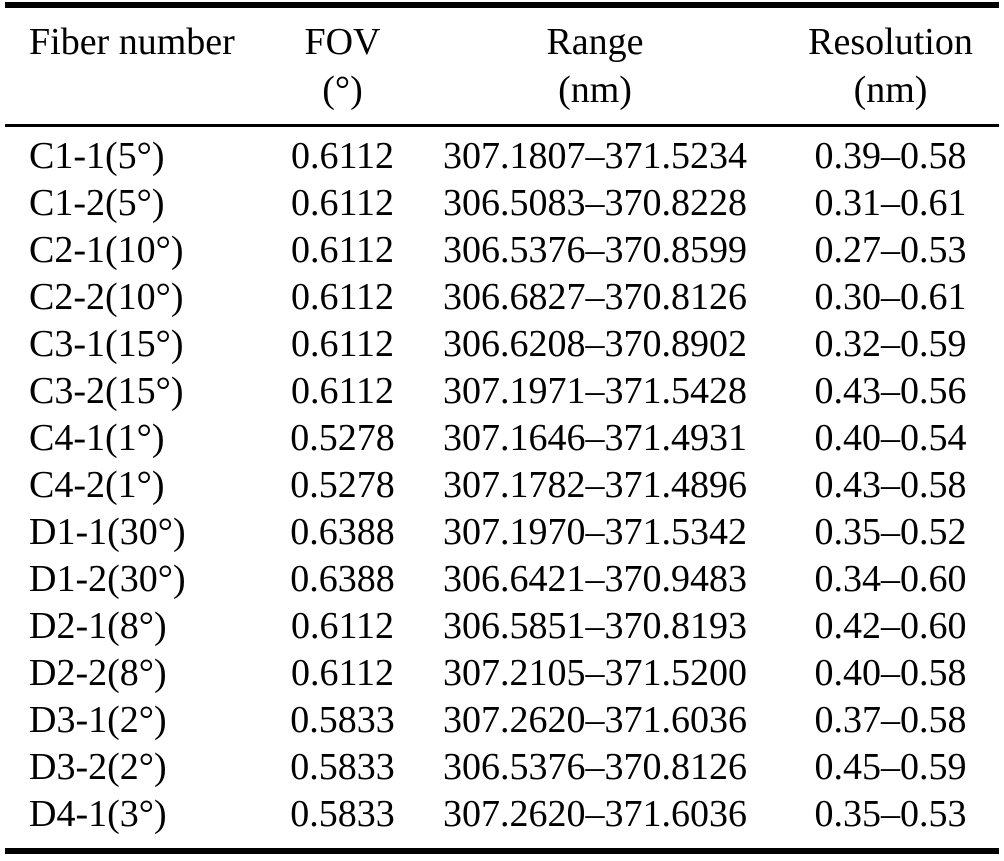 The image size is (1004, 861). What do you see at coordinates (595, 532) in the screenshot?
I see `range-cell: 307.1970–371.5342` at bounding box center [595, 532].